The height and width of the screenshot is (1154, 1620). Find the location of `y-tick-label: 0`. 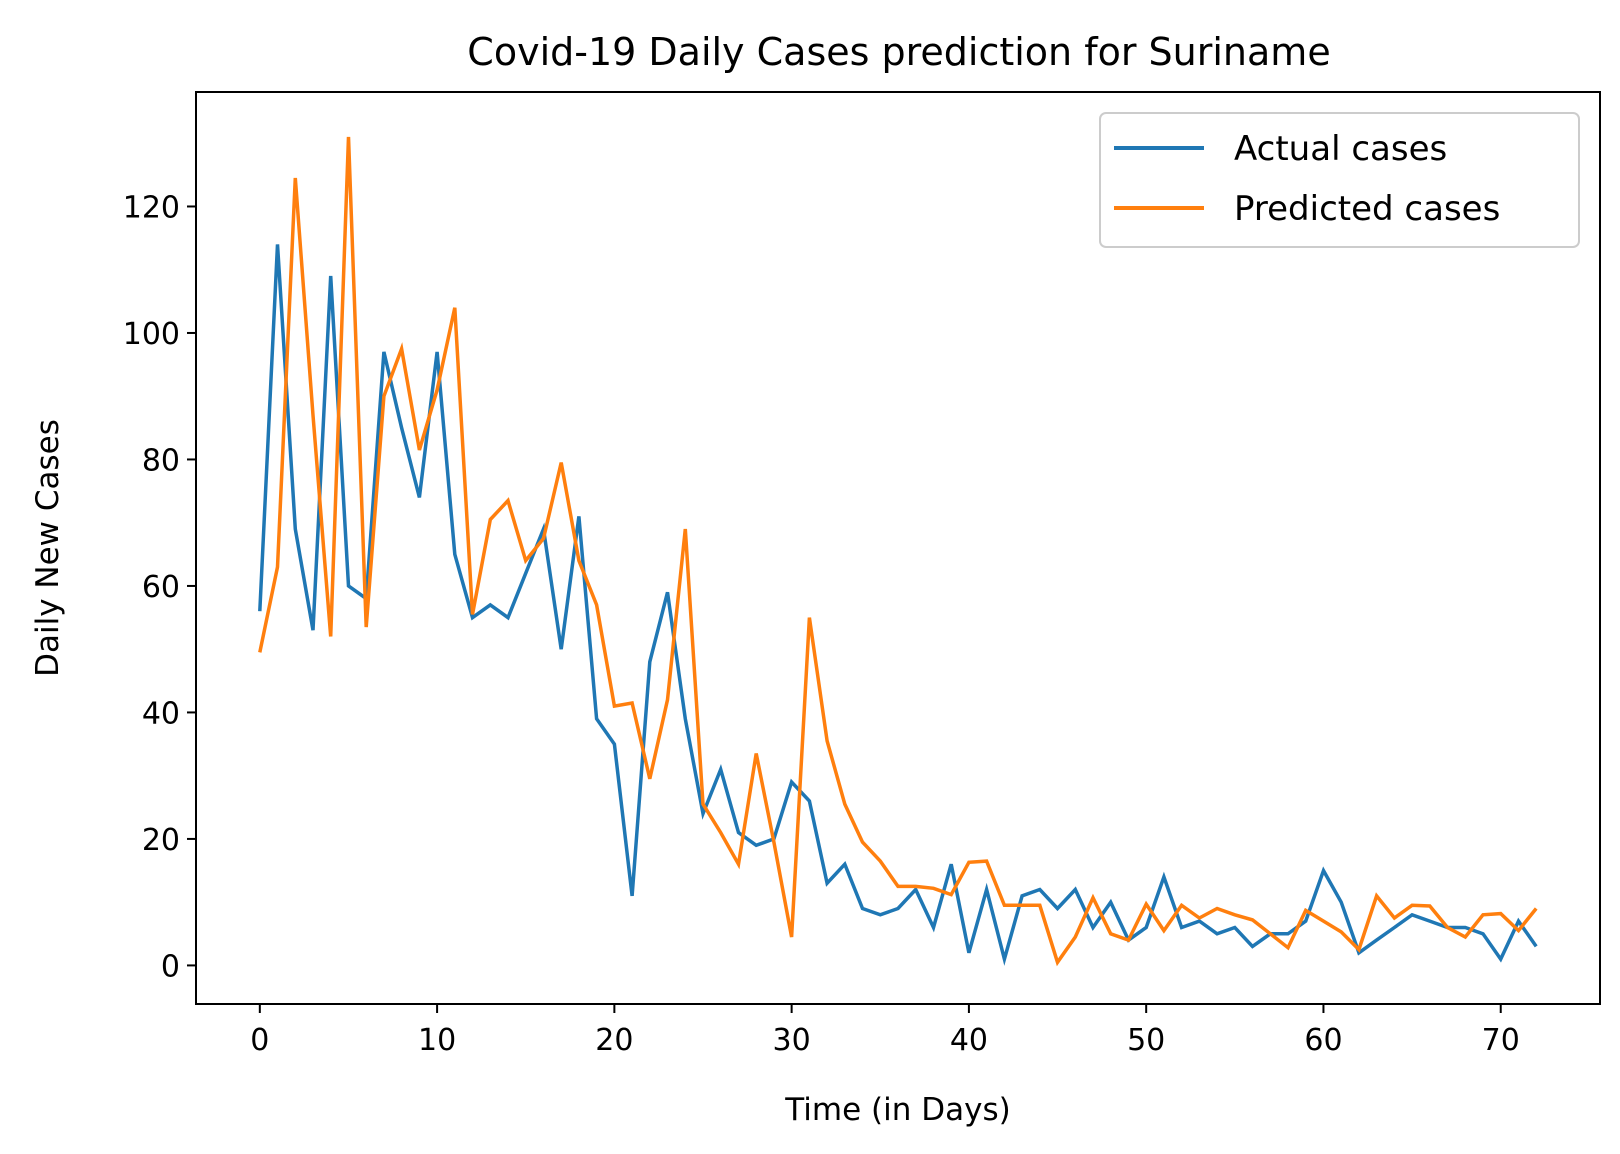

y-tick-label: 0 is located at coordinates (170, 966).